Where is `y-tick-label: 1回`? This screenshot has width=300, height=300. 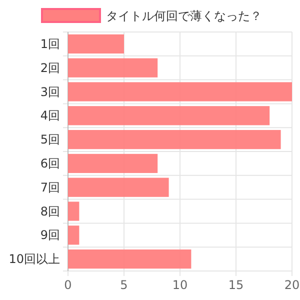 y-tick-label: 1回 is located at coordinates (50, 43).